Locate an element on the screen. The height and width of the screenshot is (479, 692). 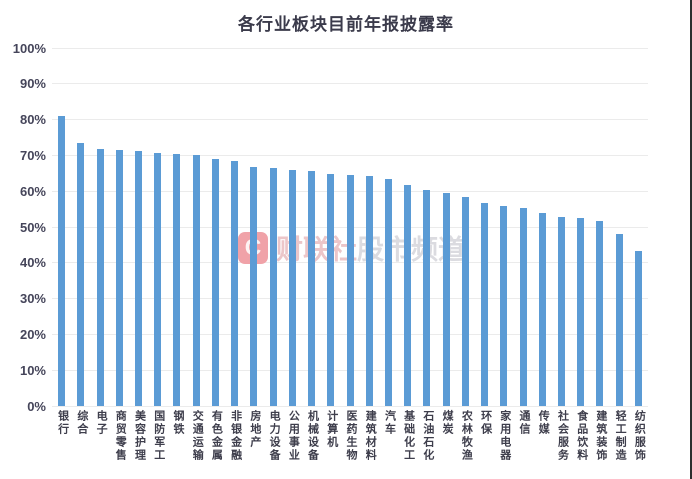
x-axis-label: 社会服务 is located at coordinates (562, 436).